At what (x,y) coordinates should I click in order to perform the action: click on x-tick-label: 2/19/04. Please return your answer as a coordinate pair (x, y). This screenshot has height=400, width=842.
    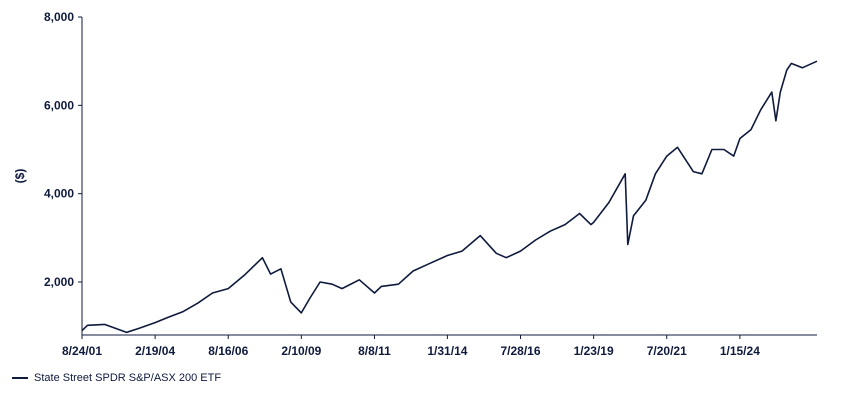
    Looking at the image, I should click on (155, 351).